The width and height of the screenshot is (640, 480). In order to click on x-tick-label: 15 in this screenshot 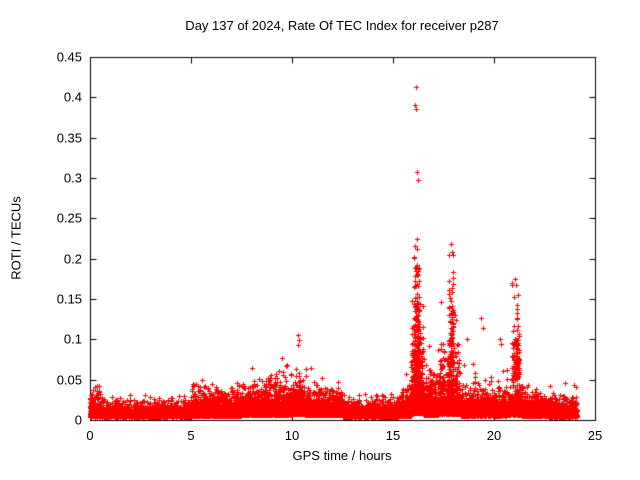, I will do `click(393, 435)`.